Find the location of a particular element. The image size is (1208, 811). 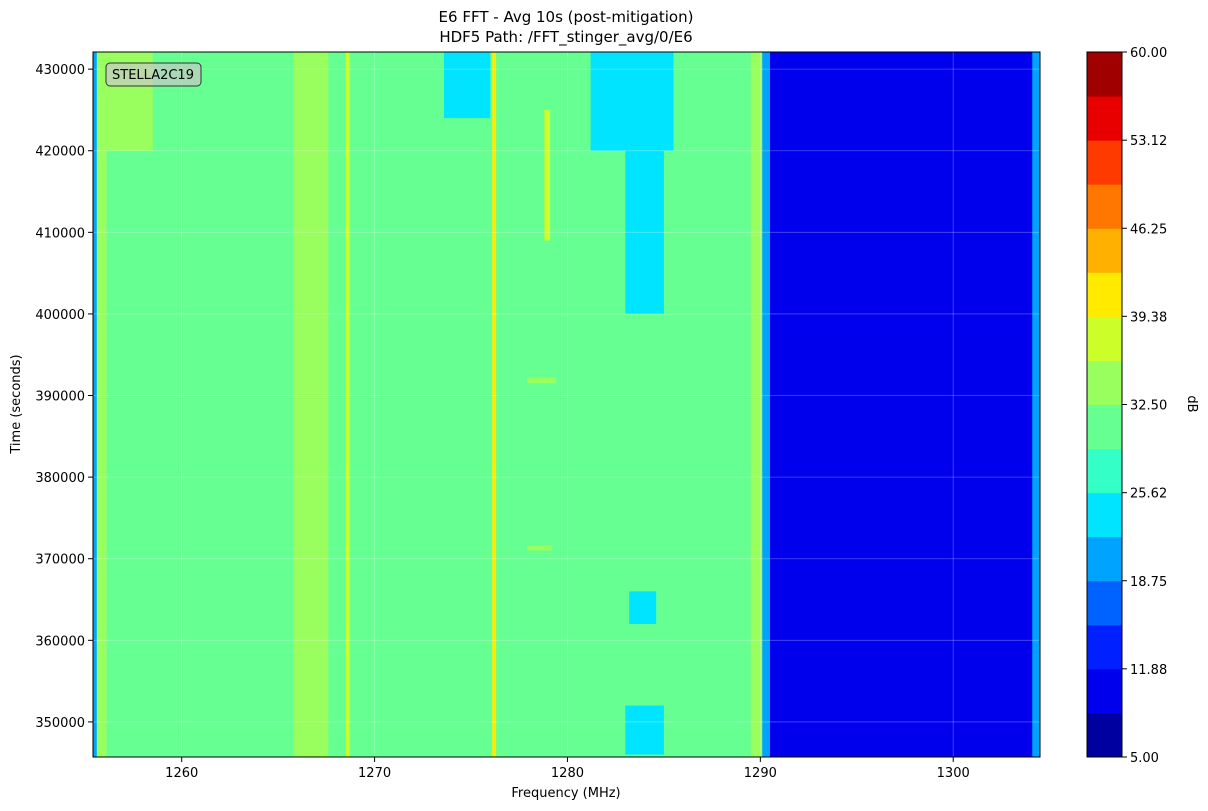

y-tick-label: 420000 is located at coordinates (60, 152).